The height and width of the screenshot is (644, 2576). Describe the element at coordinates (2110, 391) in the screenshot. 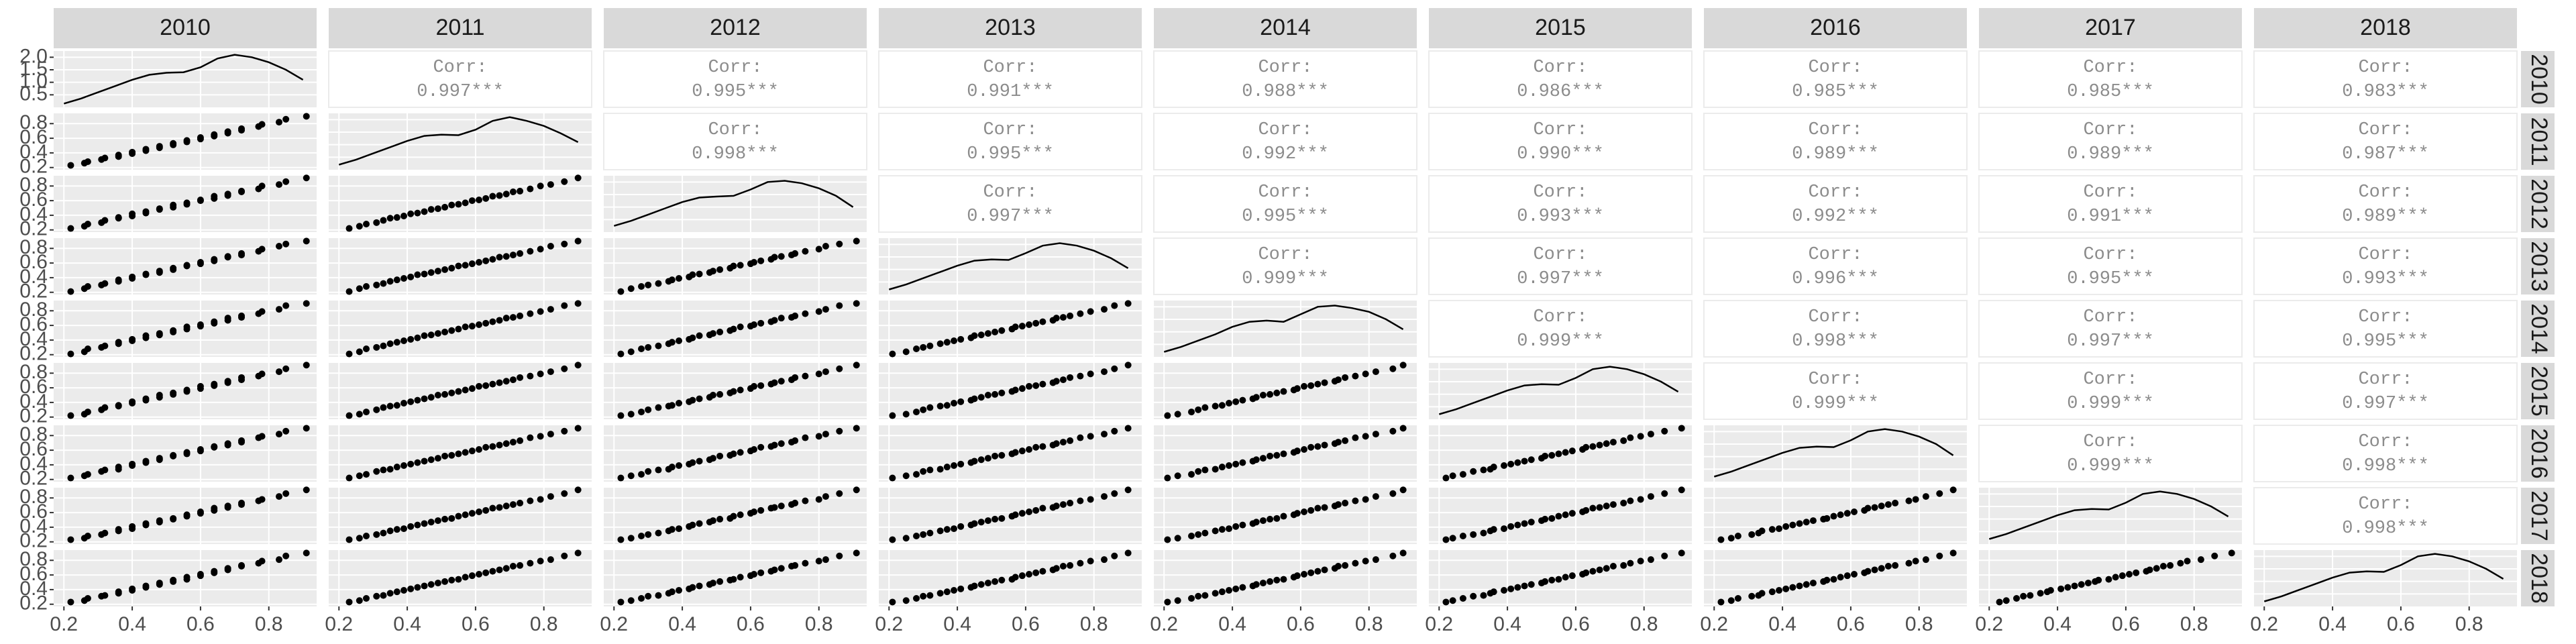

I see `corr-panel` at that location.